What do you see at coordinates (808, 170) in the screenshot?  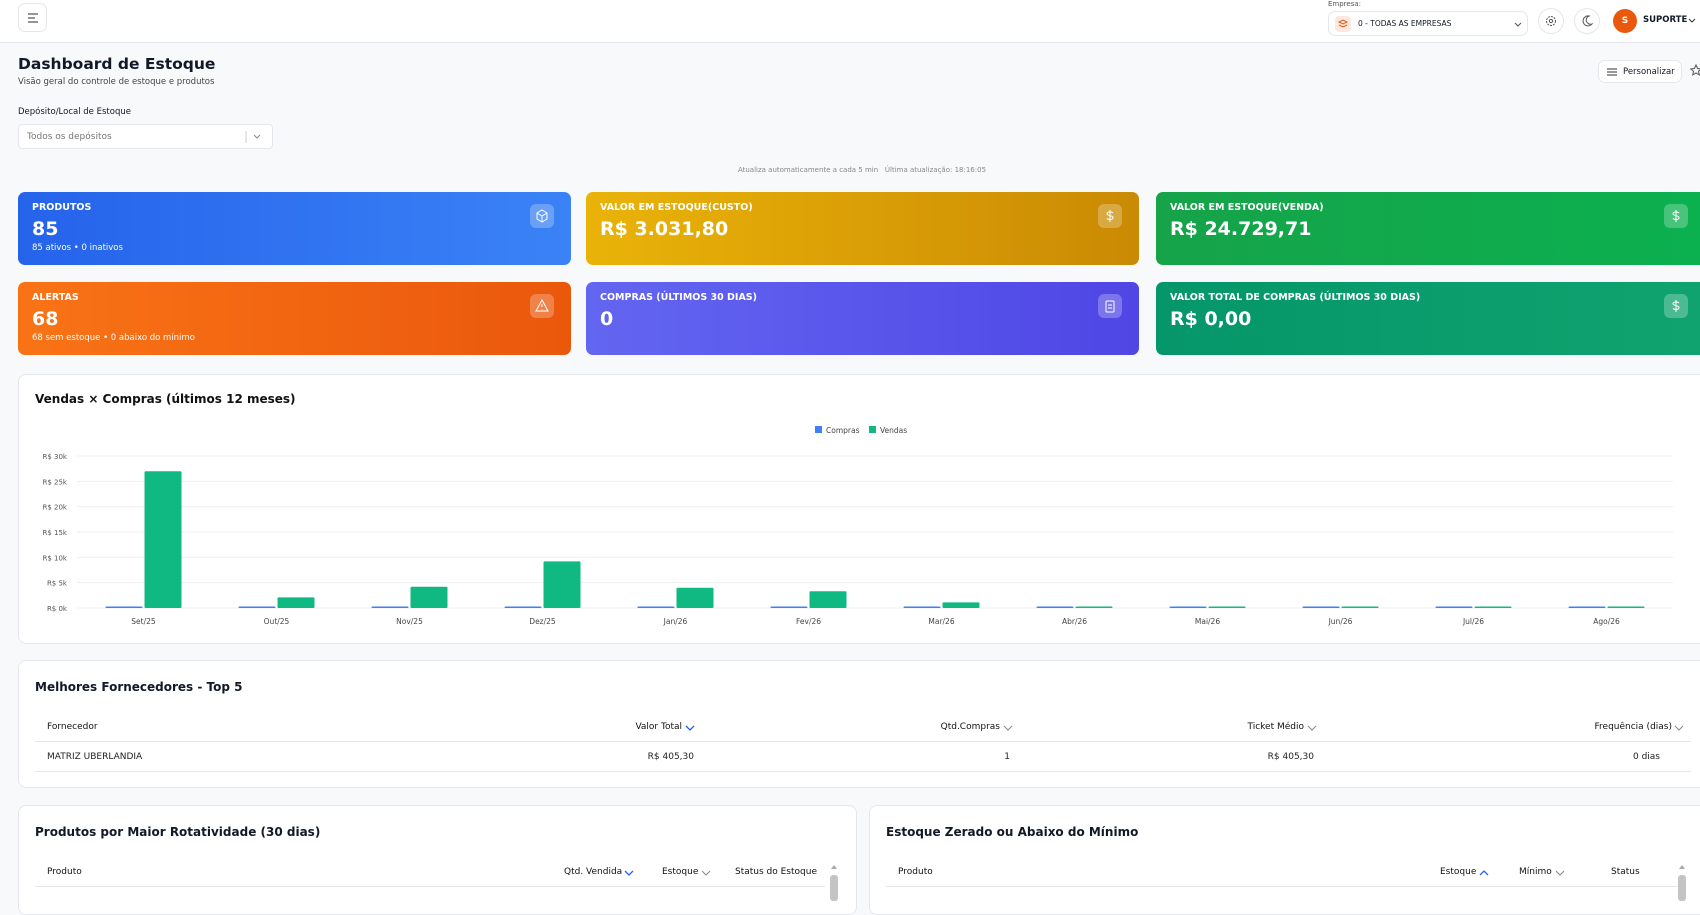 I see `auto-update: Atualiza automaticamente a cada 5 min` at bounding box center [808, 170].